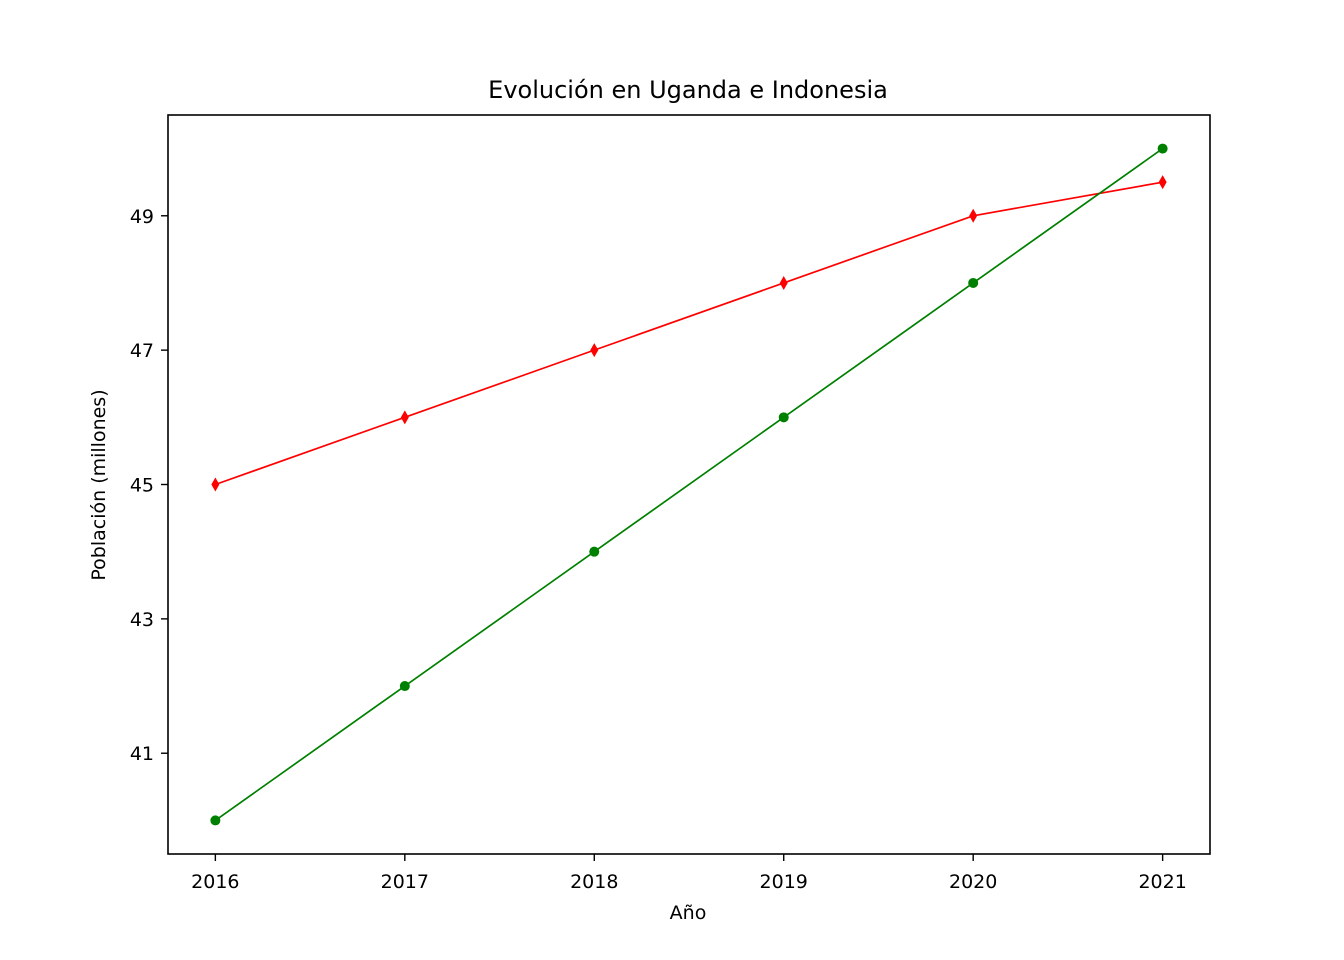 The height and width of the screenshot is (960, 1344). Describe the element at coordinates (142, 217) in the screenshot. I see `y-tick-label: 49` at that location.